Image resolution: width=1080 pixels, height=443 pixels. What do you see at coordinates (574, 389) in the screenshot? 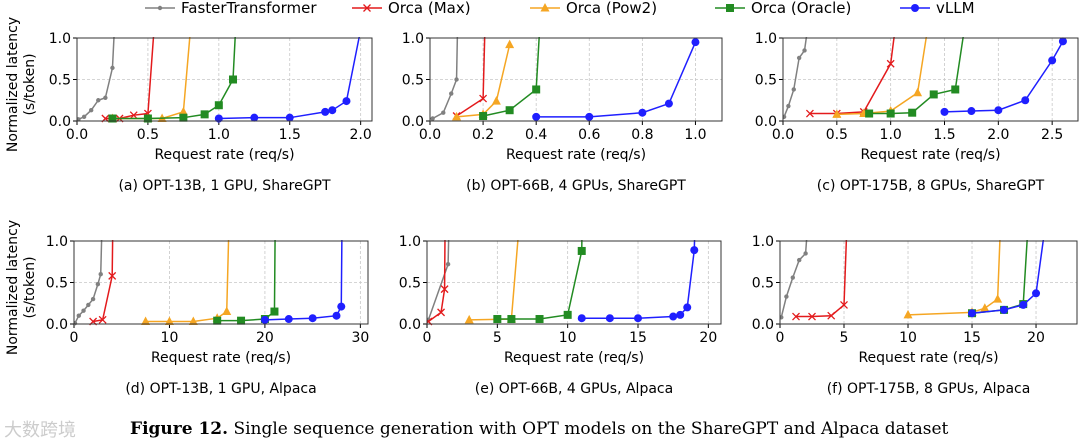
I see `subplot-caption: (e) OPT-66B, 4 GPUs, Alpaca` at bounding box center [574, 389].